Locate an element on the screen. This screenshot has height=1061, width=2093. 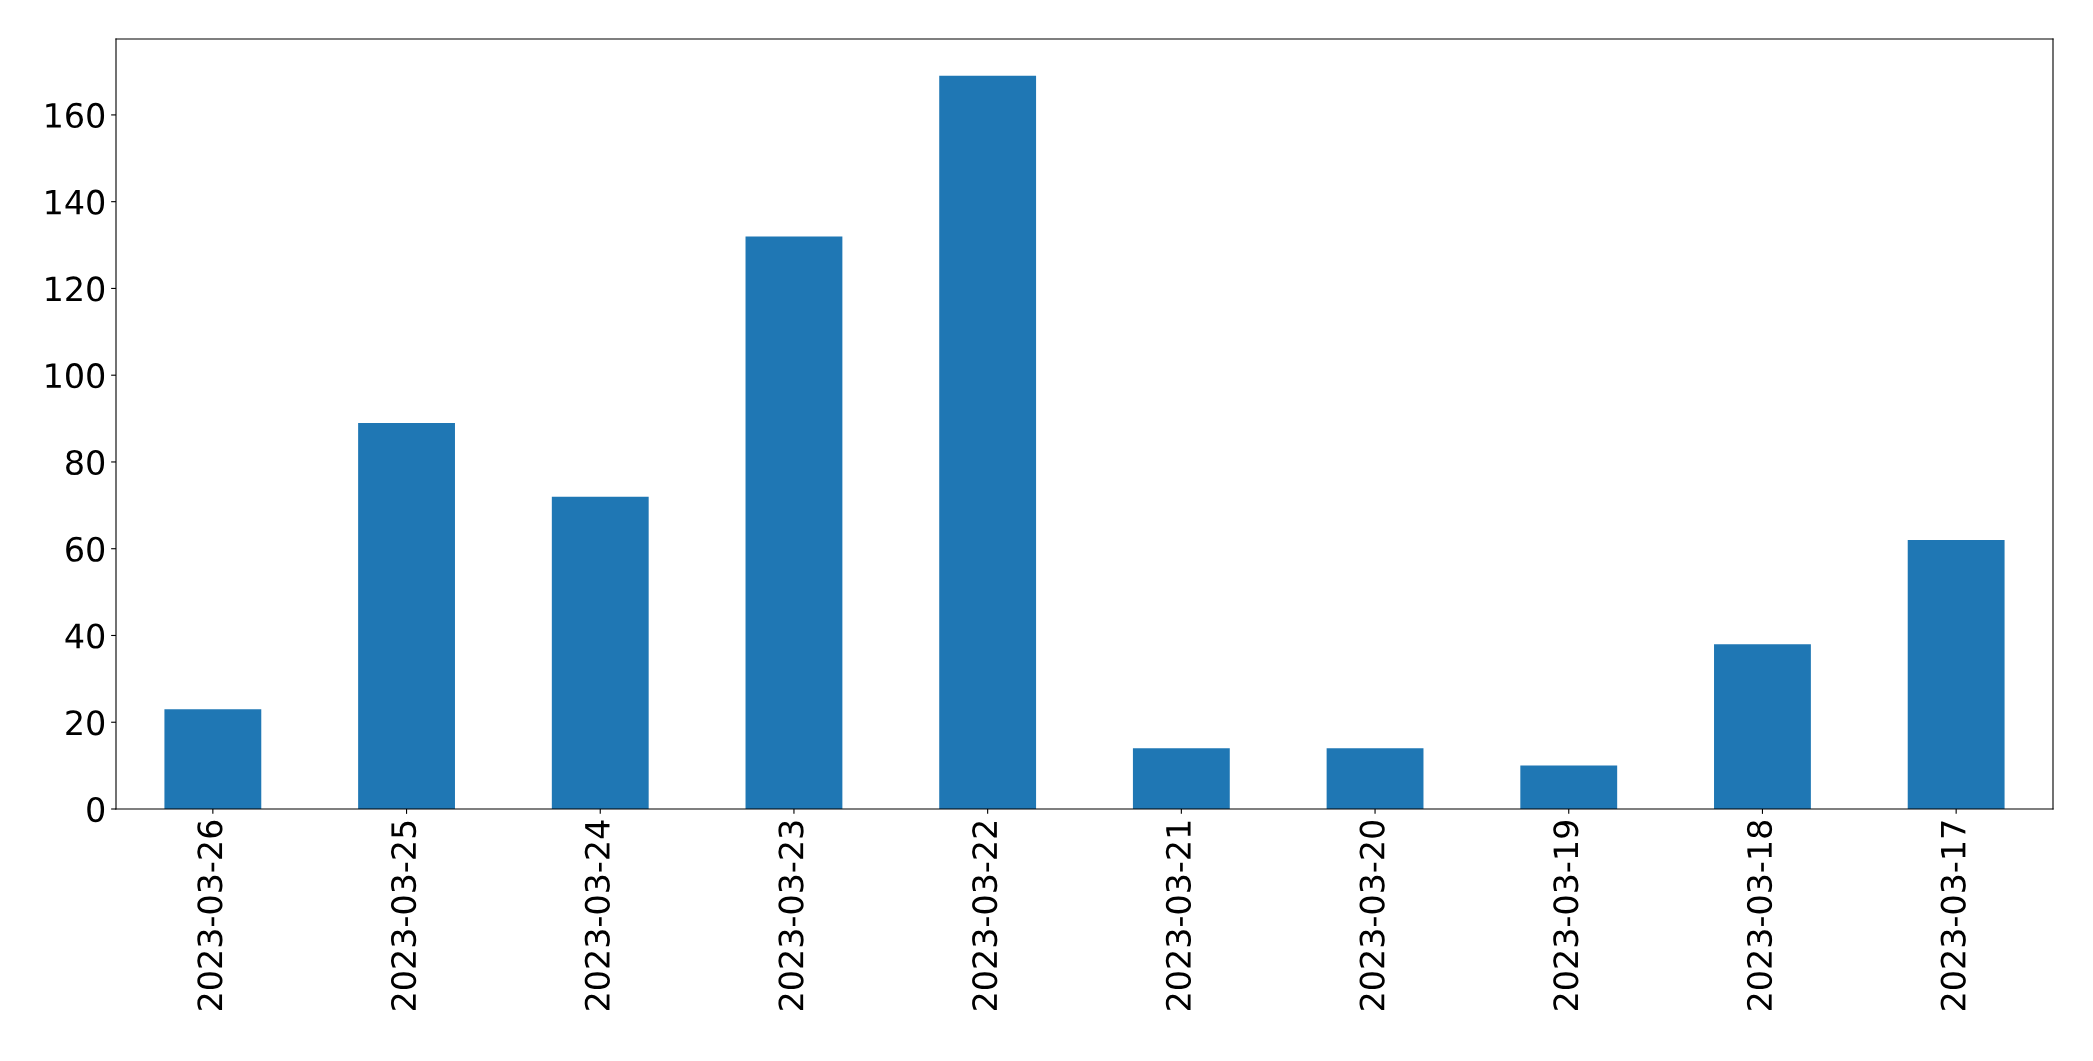
y-tick-label: 140 is located at coordinates (75, 202).